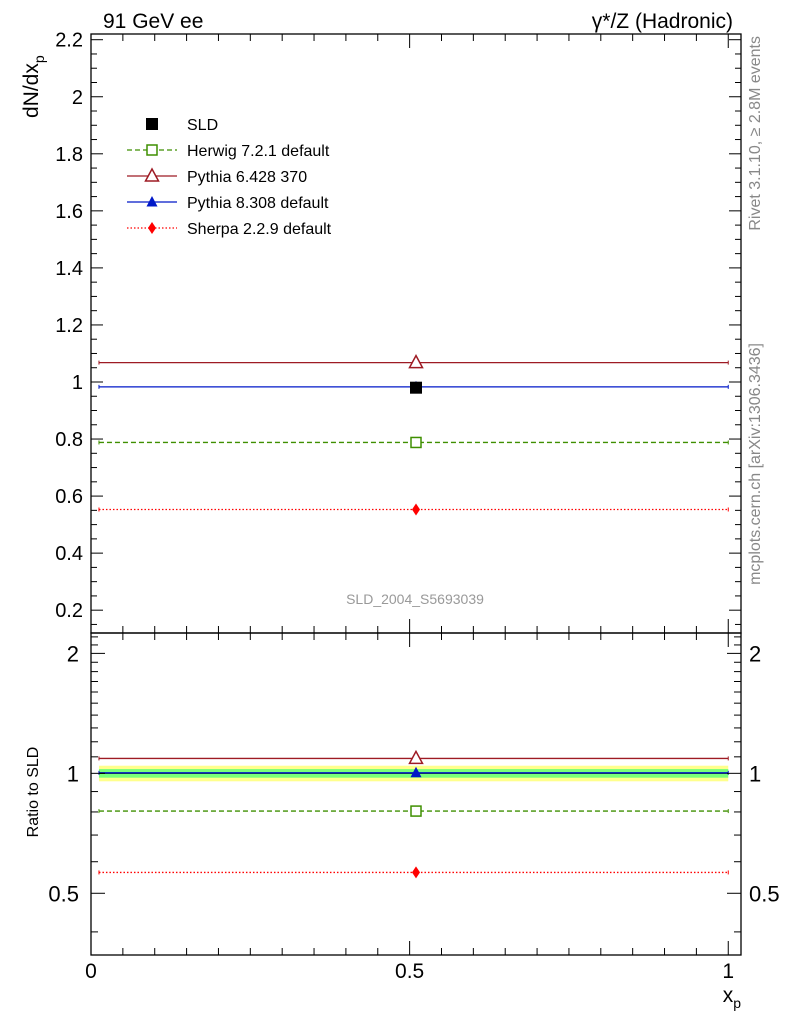 The height and width of the screenshot is (1024, 786). Describe the element at coordinates (77, 98) in the screenshot. I see `main-y-tick-label: 2` at that location.